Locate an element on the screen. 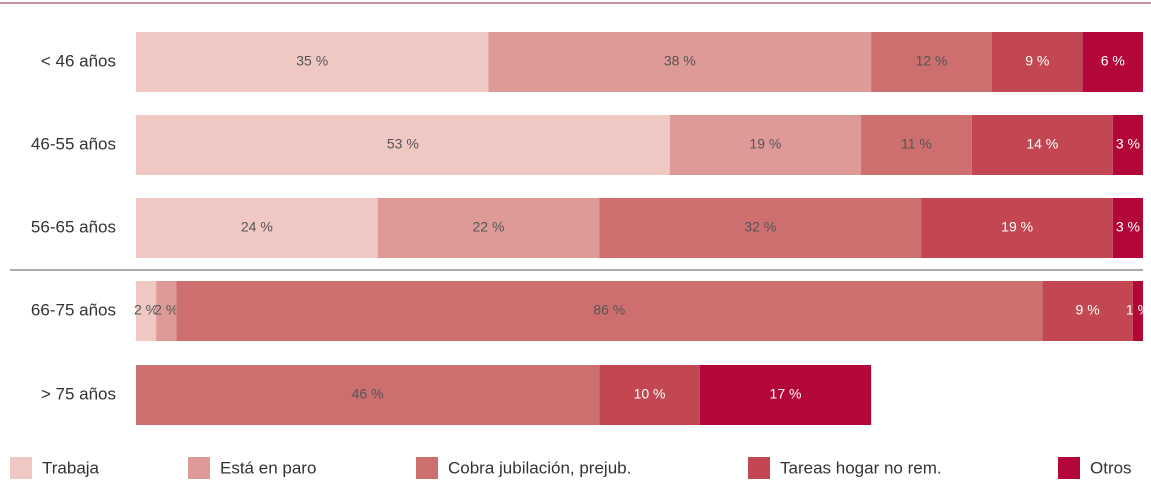 This screenshot has width=1151, height=487. category-label: < 46 años is located at coordinates (78, 60).